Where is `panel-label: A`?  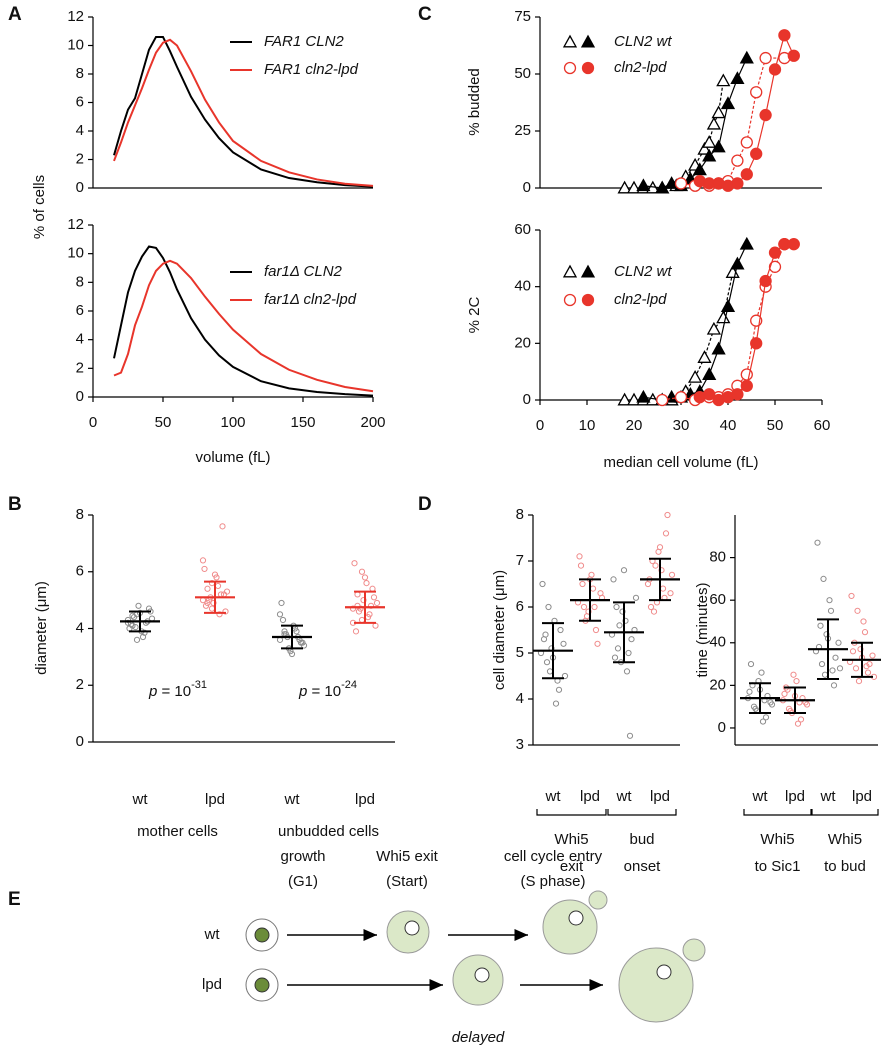 panel-label: A is located at coordinates (15, 14).